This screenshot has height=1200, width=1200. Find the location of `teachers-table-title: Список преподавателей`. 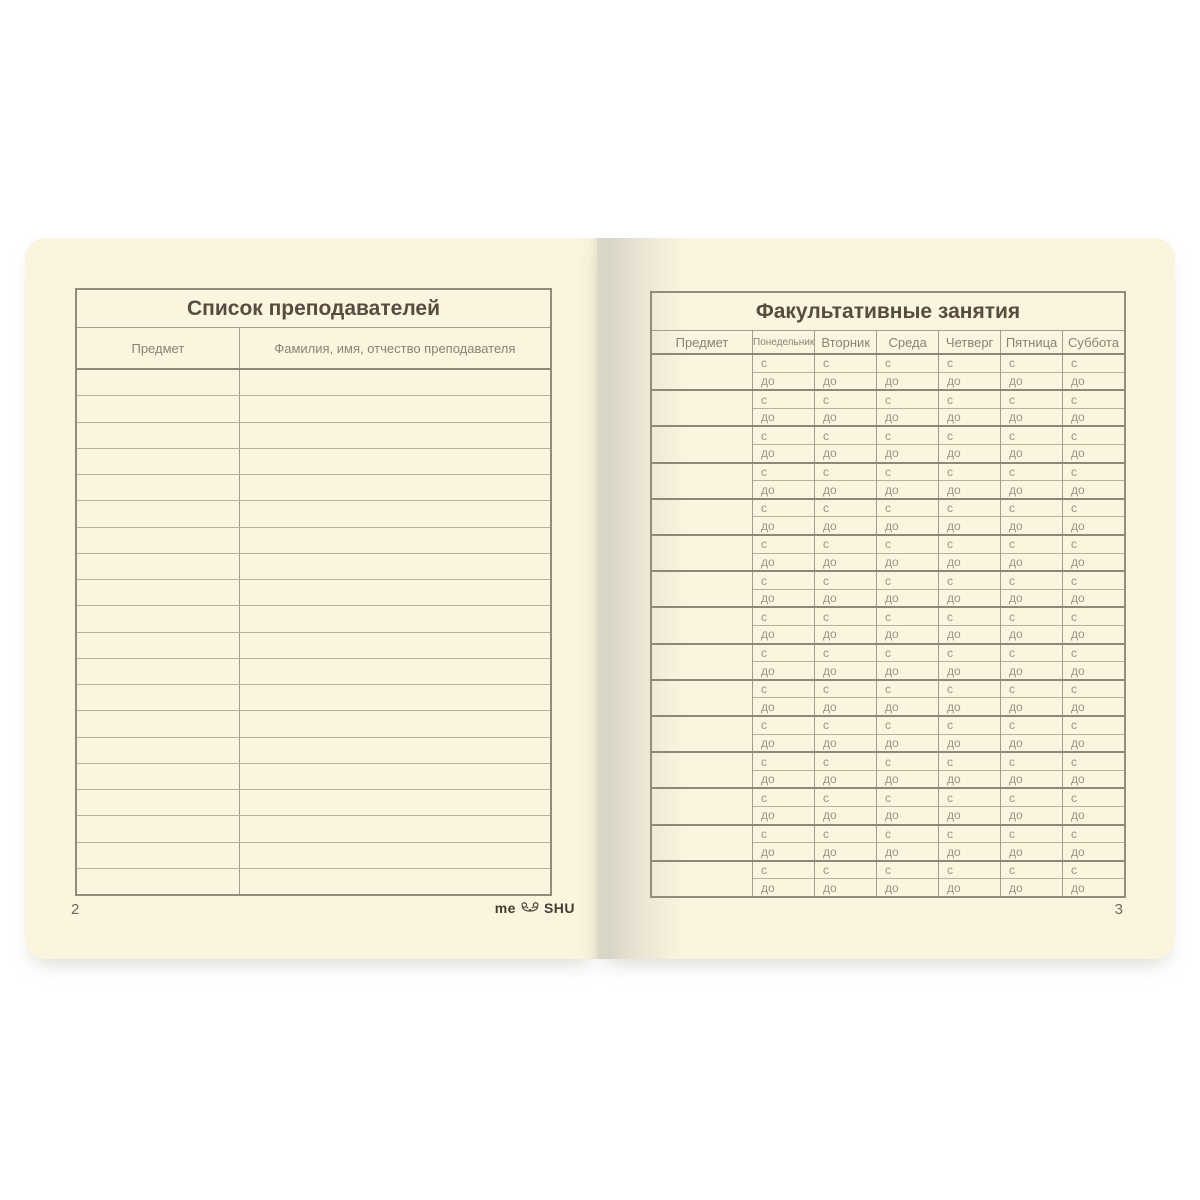

teachers-table-title: Список преподавателей is located at coordinates (313, 309).